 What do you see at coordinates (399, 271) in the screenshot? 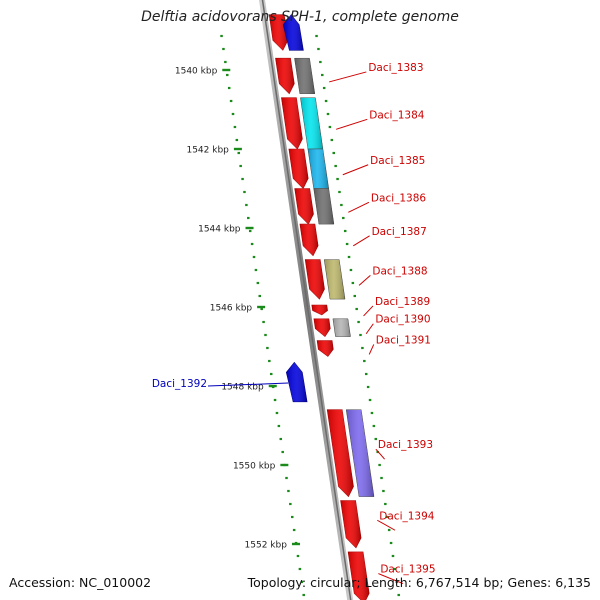
I see `gene-label: Daci_1388` at bounding box center [399, 271].